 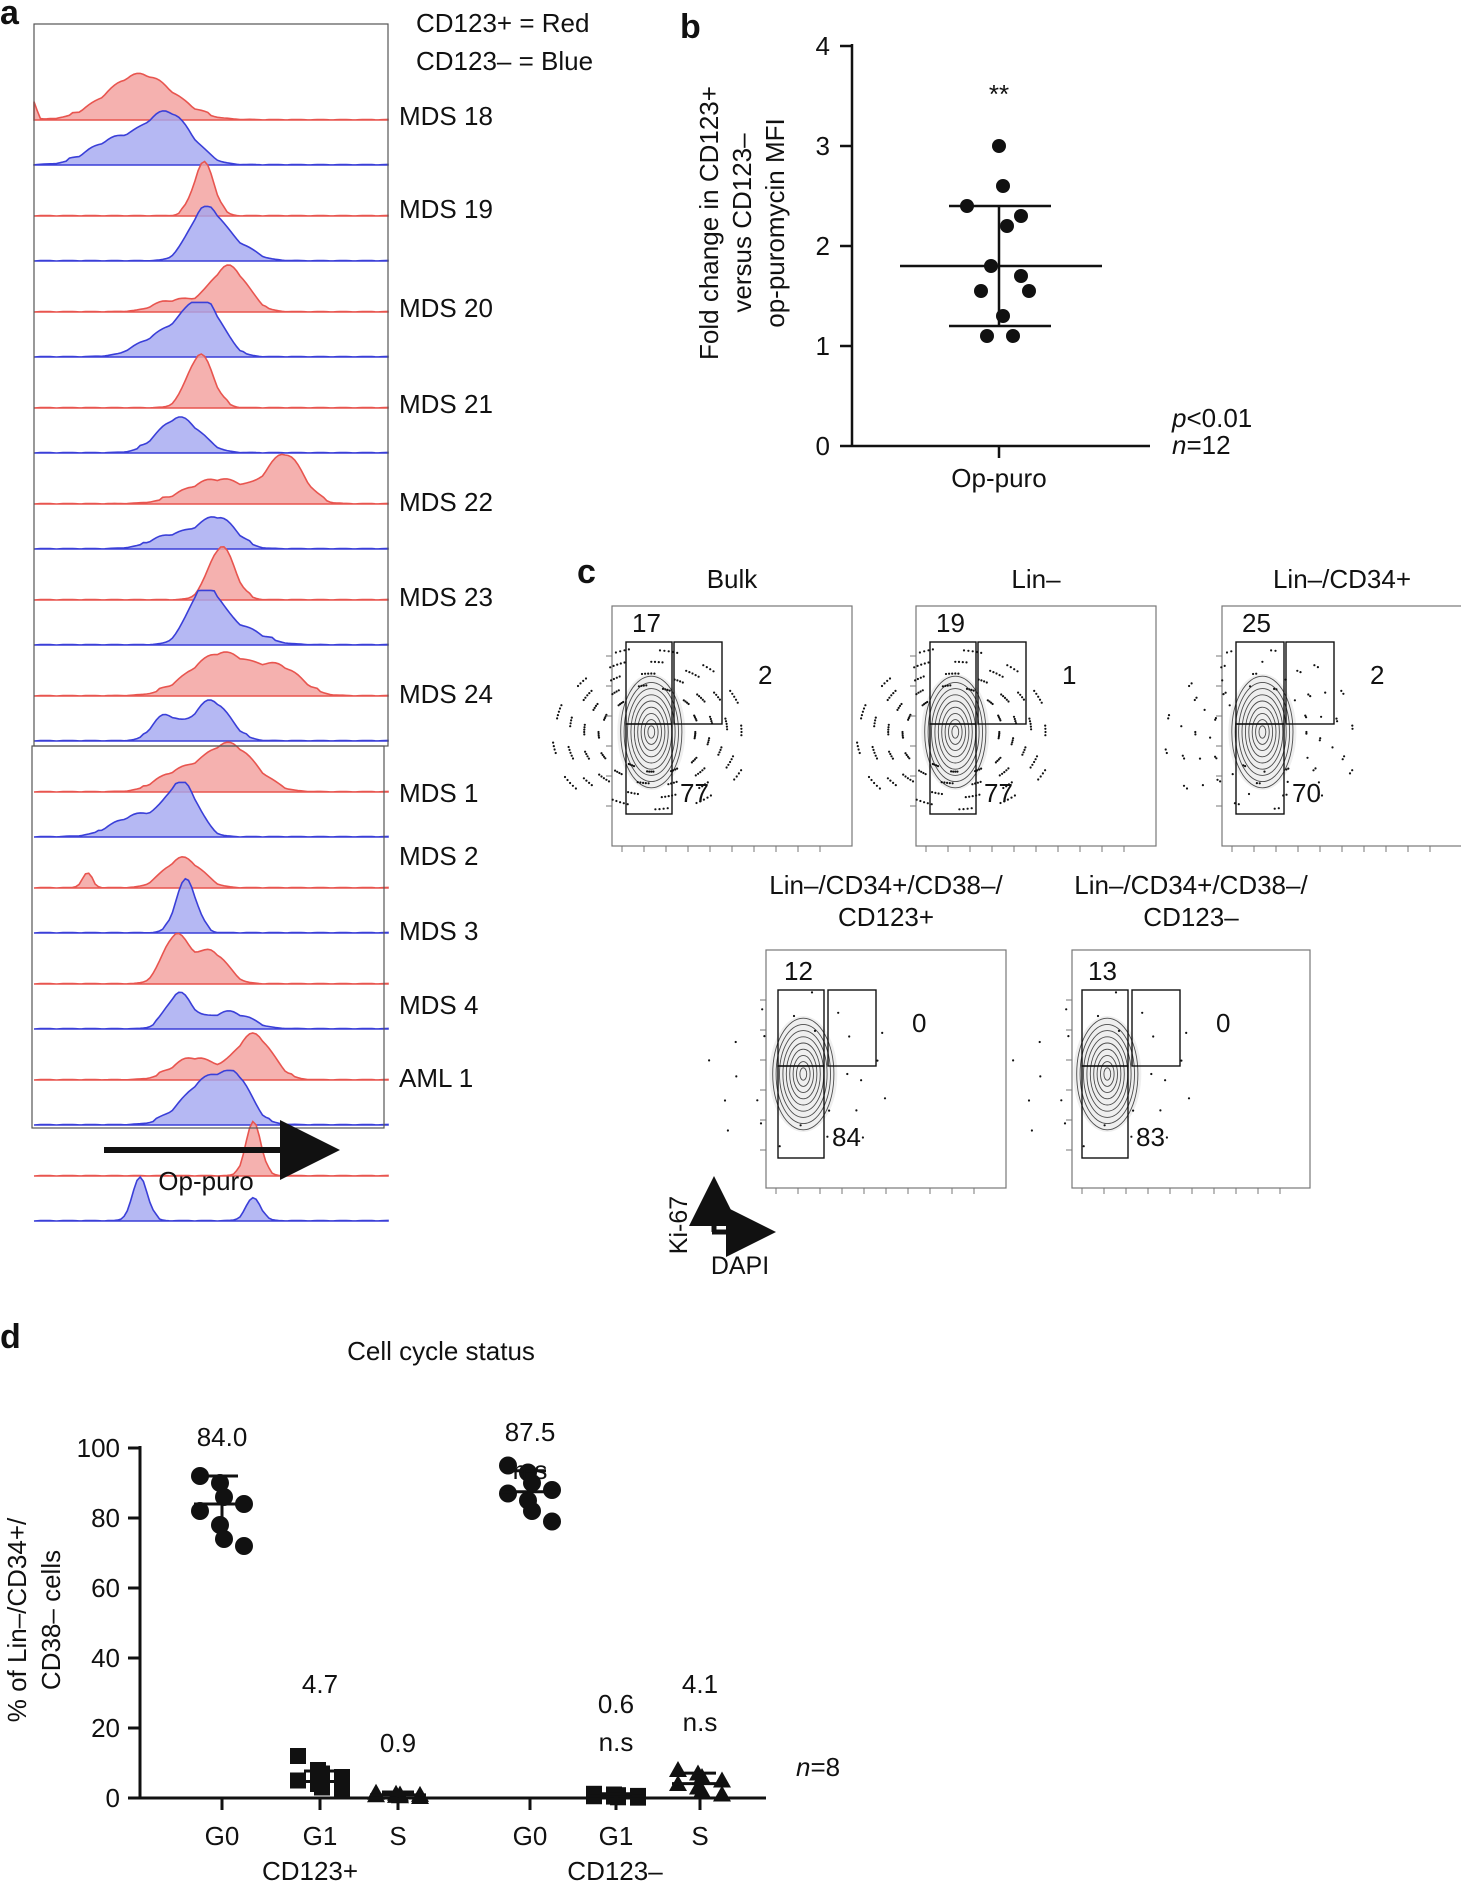 I want to click on gate-value-g1: 12, so click(x=798, y=971).